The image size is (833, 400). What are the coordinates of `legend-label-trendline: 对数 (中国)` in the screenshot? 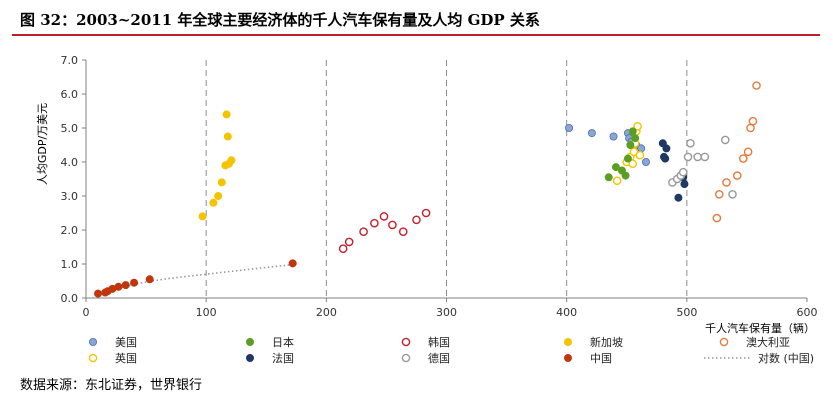 It's located at (786, 358).